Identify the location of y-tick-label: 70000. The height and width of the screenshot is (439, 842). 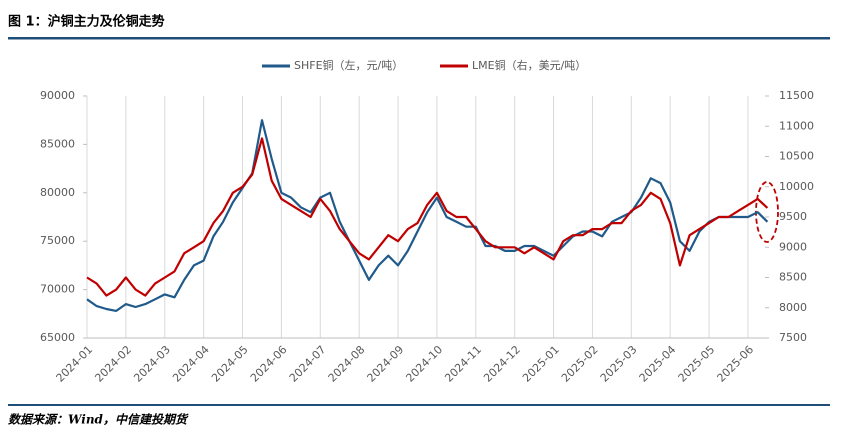
(57, 289).